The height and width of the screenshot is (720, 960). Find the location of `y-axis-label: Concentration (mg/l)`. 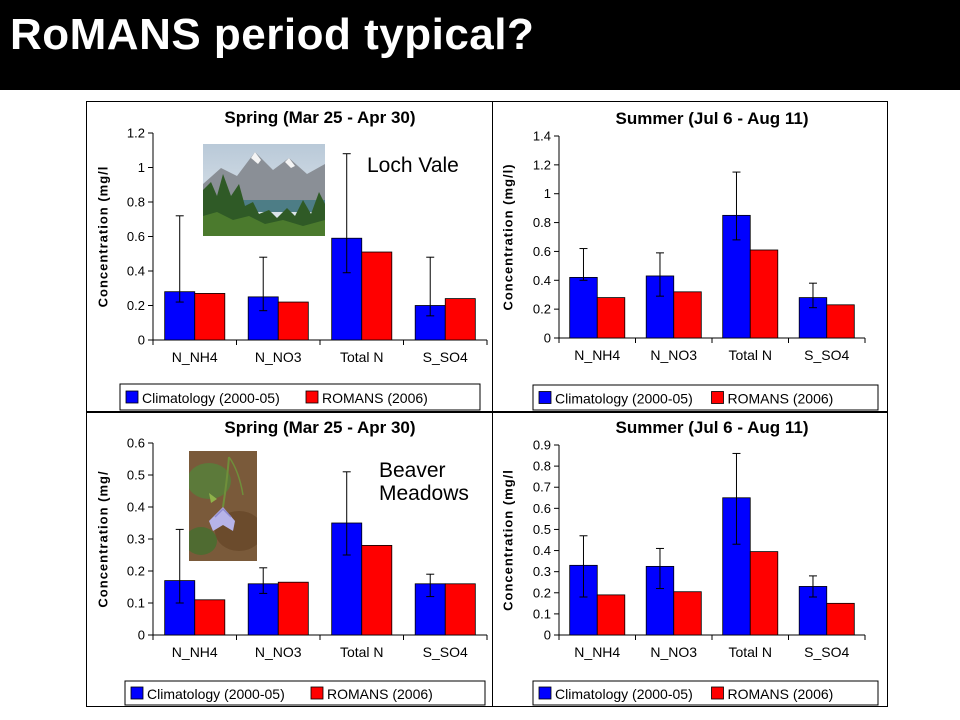

y-axis-label: Concentration (mg/l) is located at coordinates (508, 236).